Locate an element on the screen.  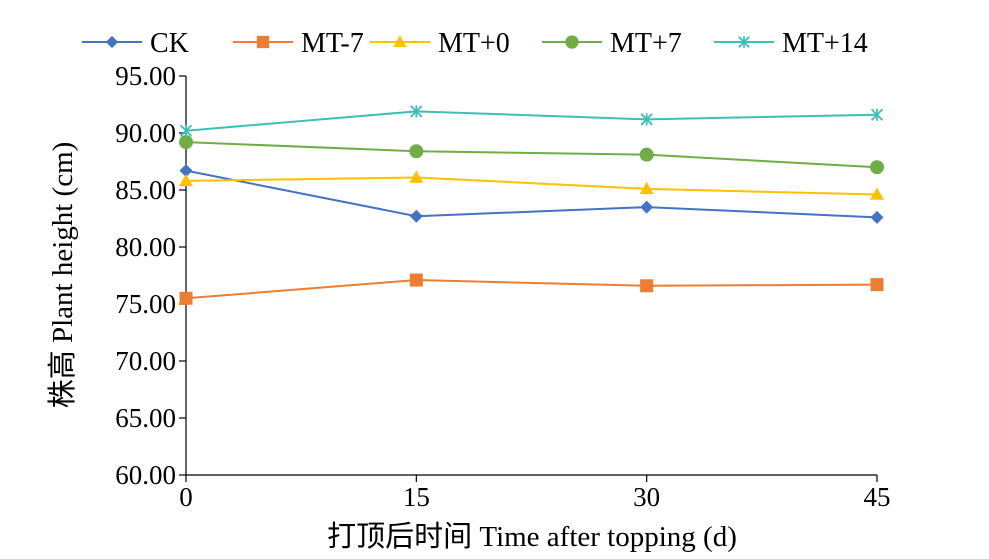
legend-item: MT+7 is located at coordinates (612, 43).